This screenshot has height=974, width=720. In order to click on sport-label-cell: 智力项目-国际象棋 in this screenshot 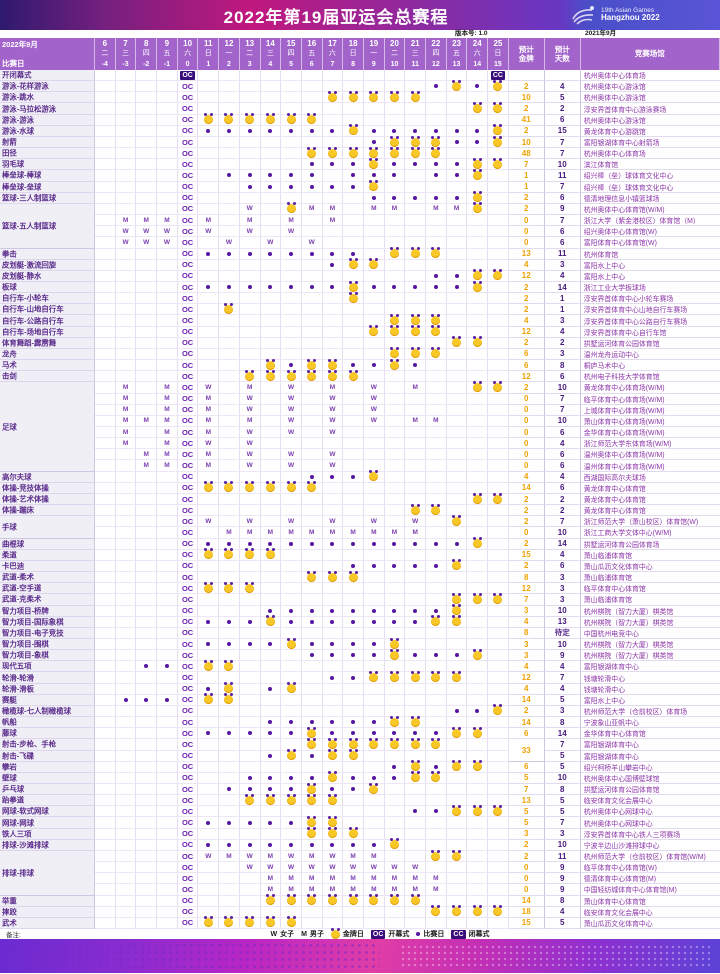, I will do `click(47, 622)`.